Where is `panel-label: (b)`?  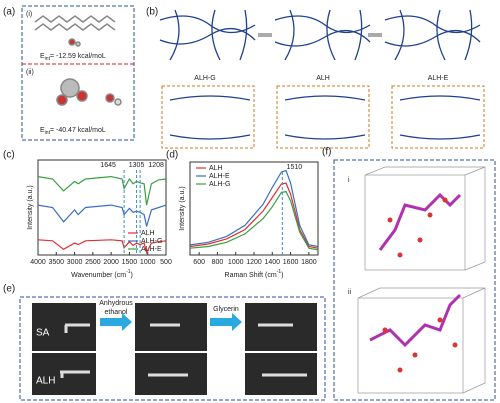 panel-label: (b) is located at coordinates (152, 12).